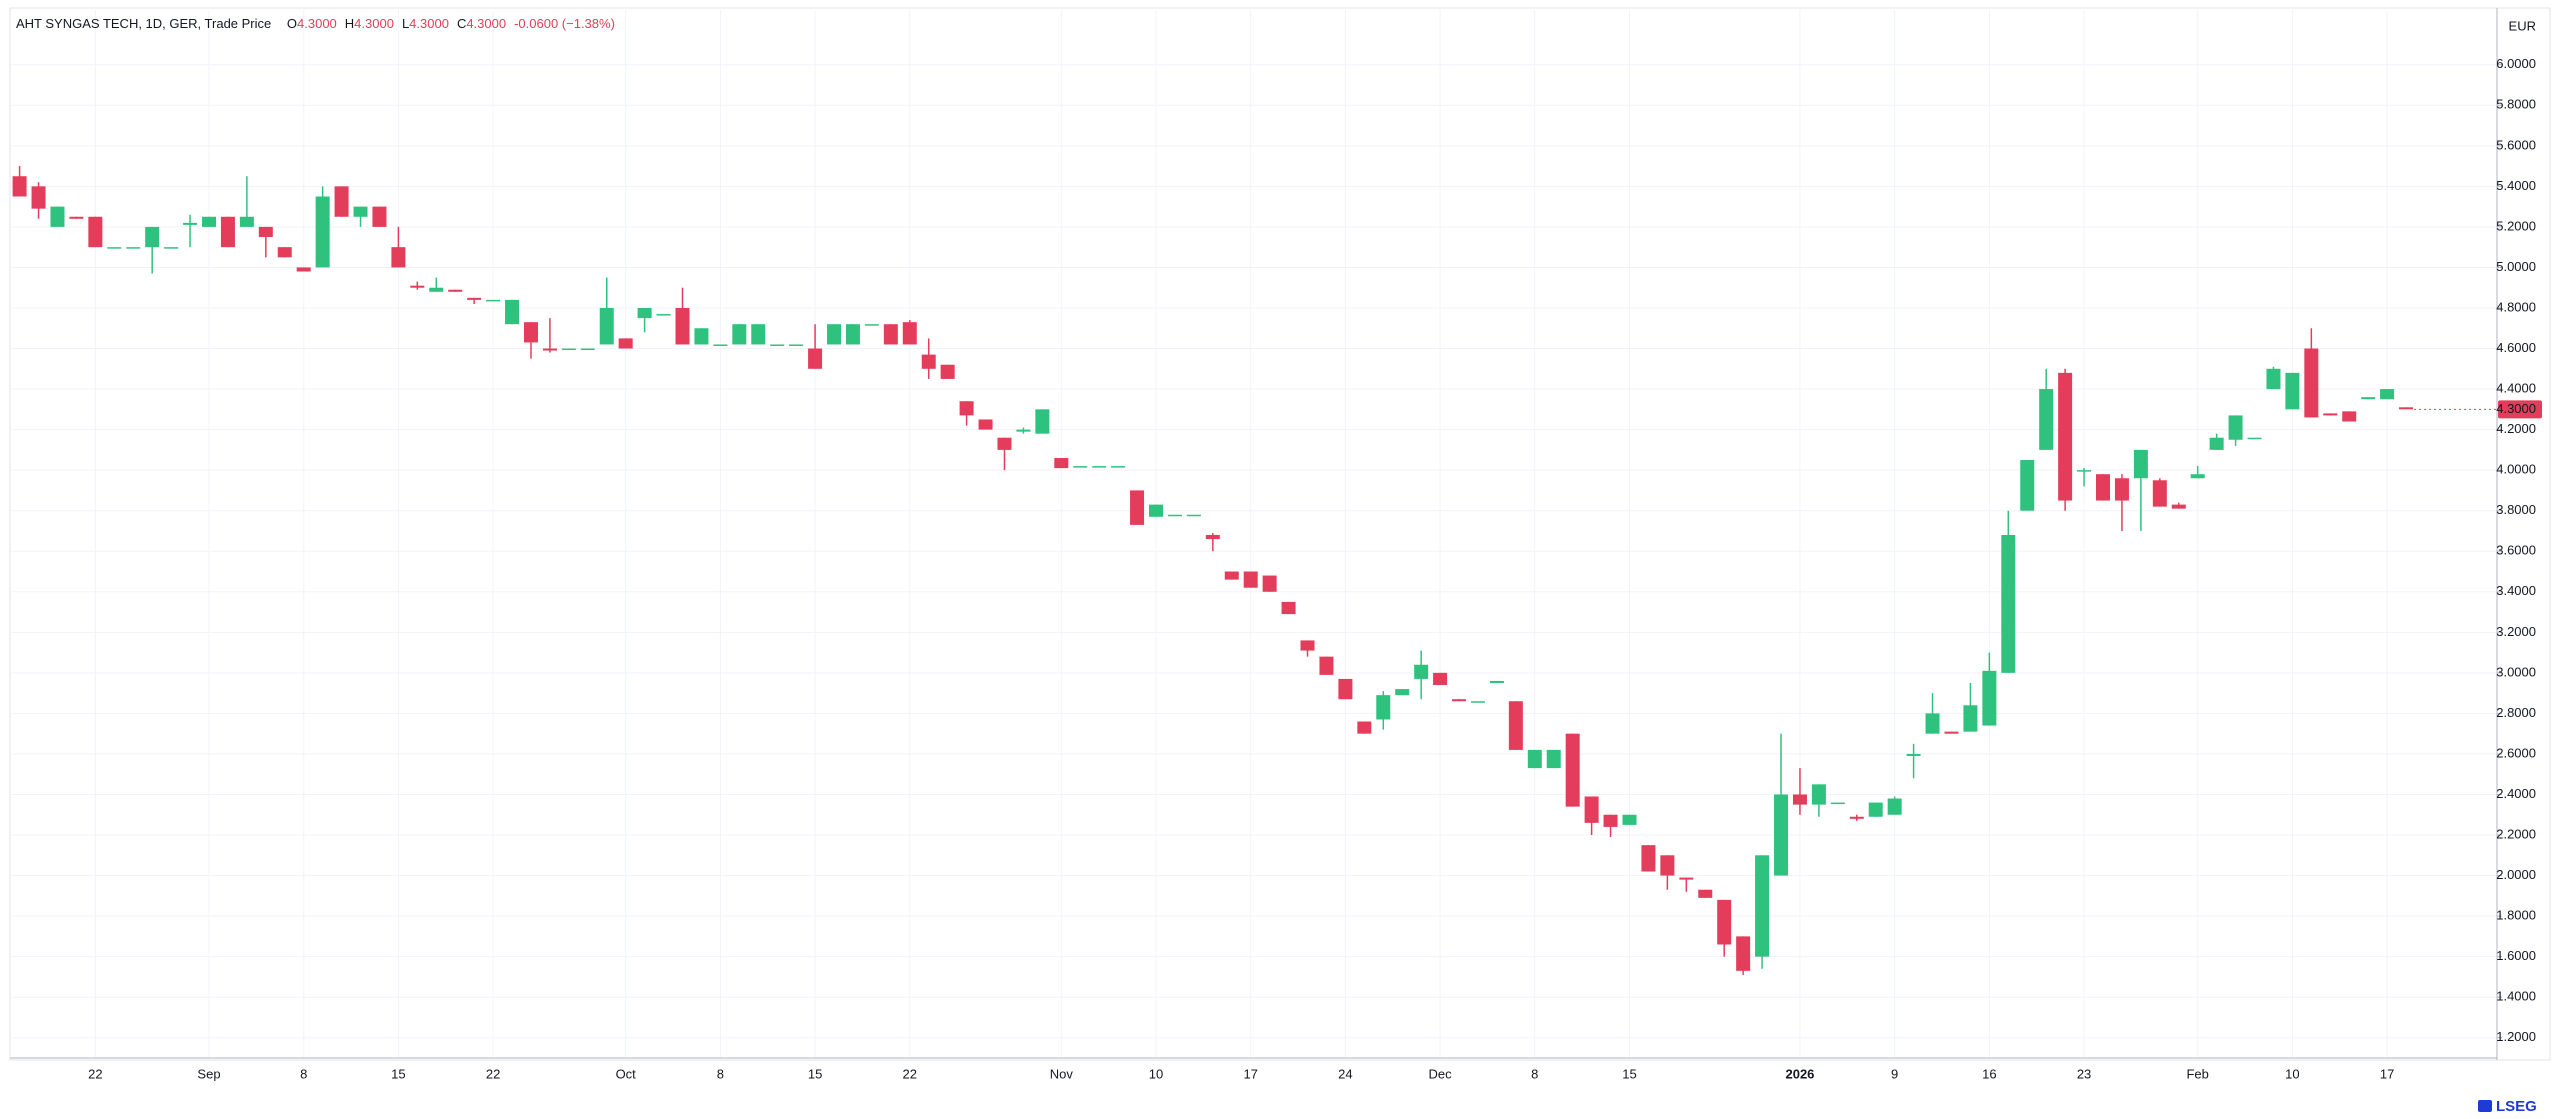  I want to click on y-tick-label: 2.2000, so click(2516, 833).